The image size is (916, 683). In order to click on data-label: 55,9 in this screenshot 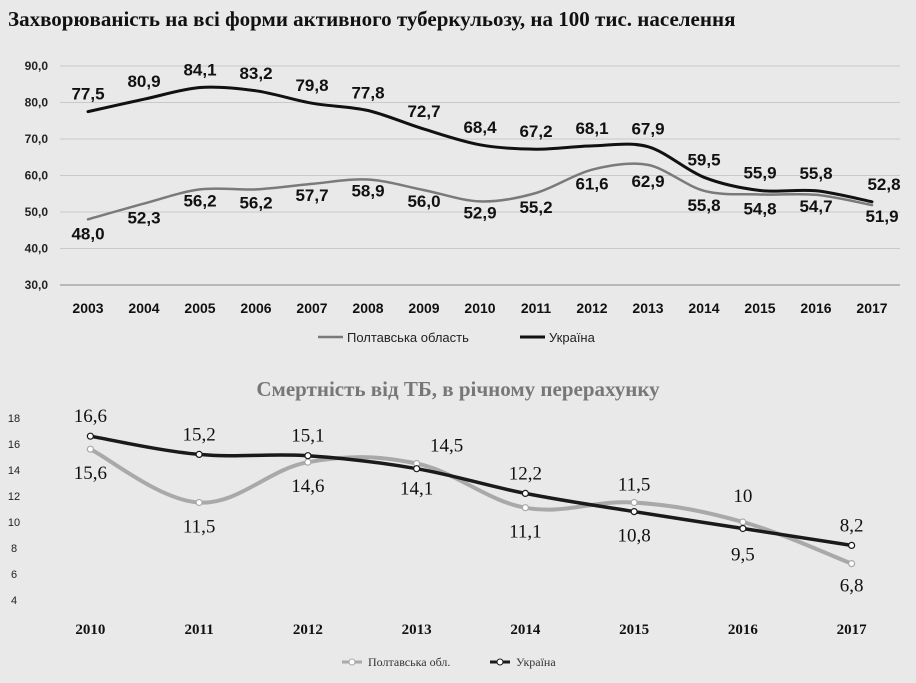, I will do `click(759, 172)`.